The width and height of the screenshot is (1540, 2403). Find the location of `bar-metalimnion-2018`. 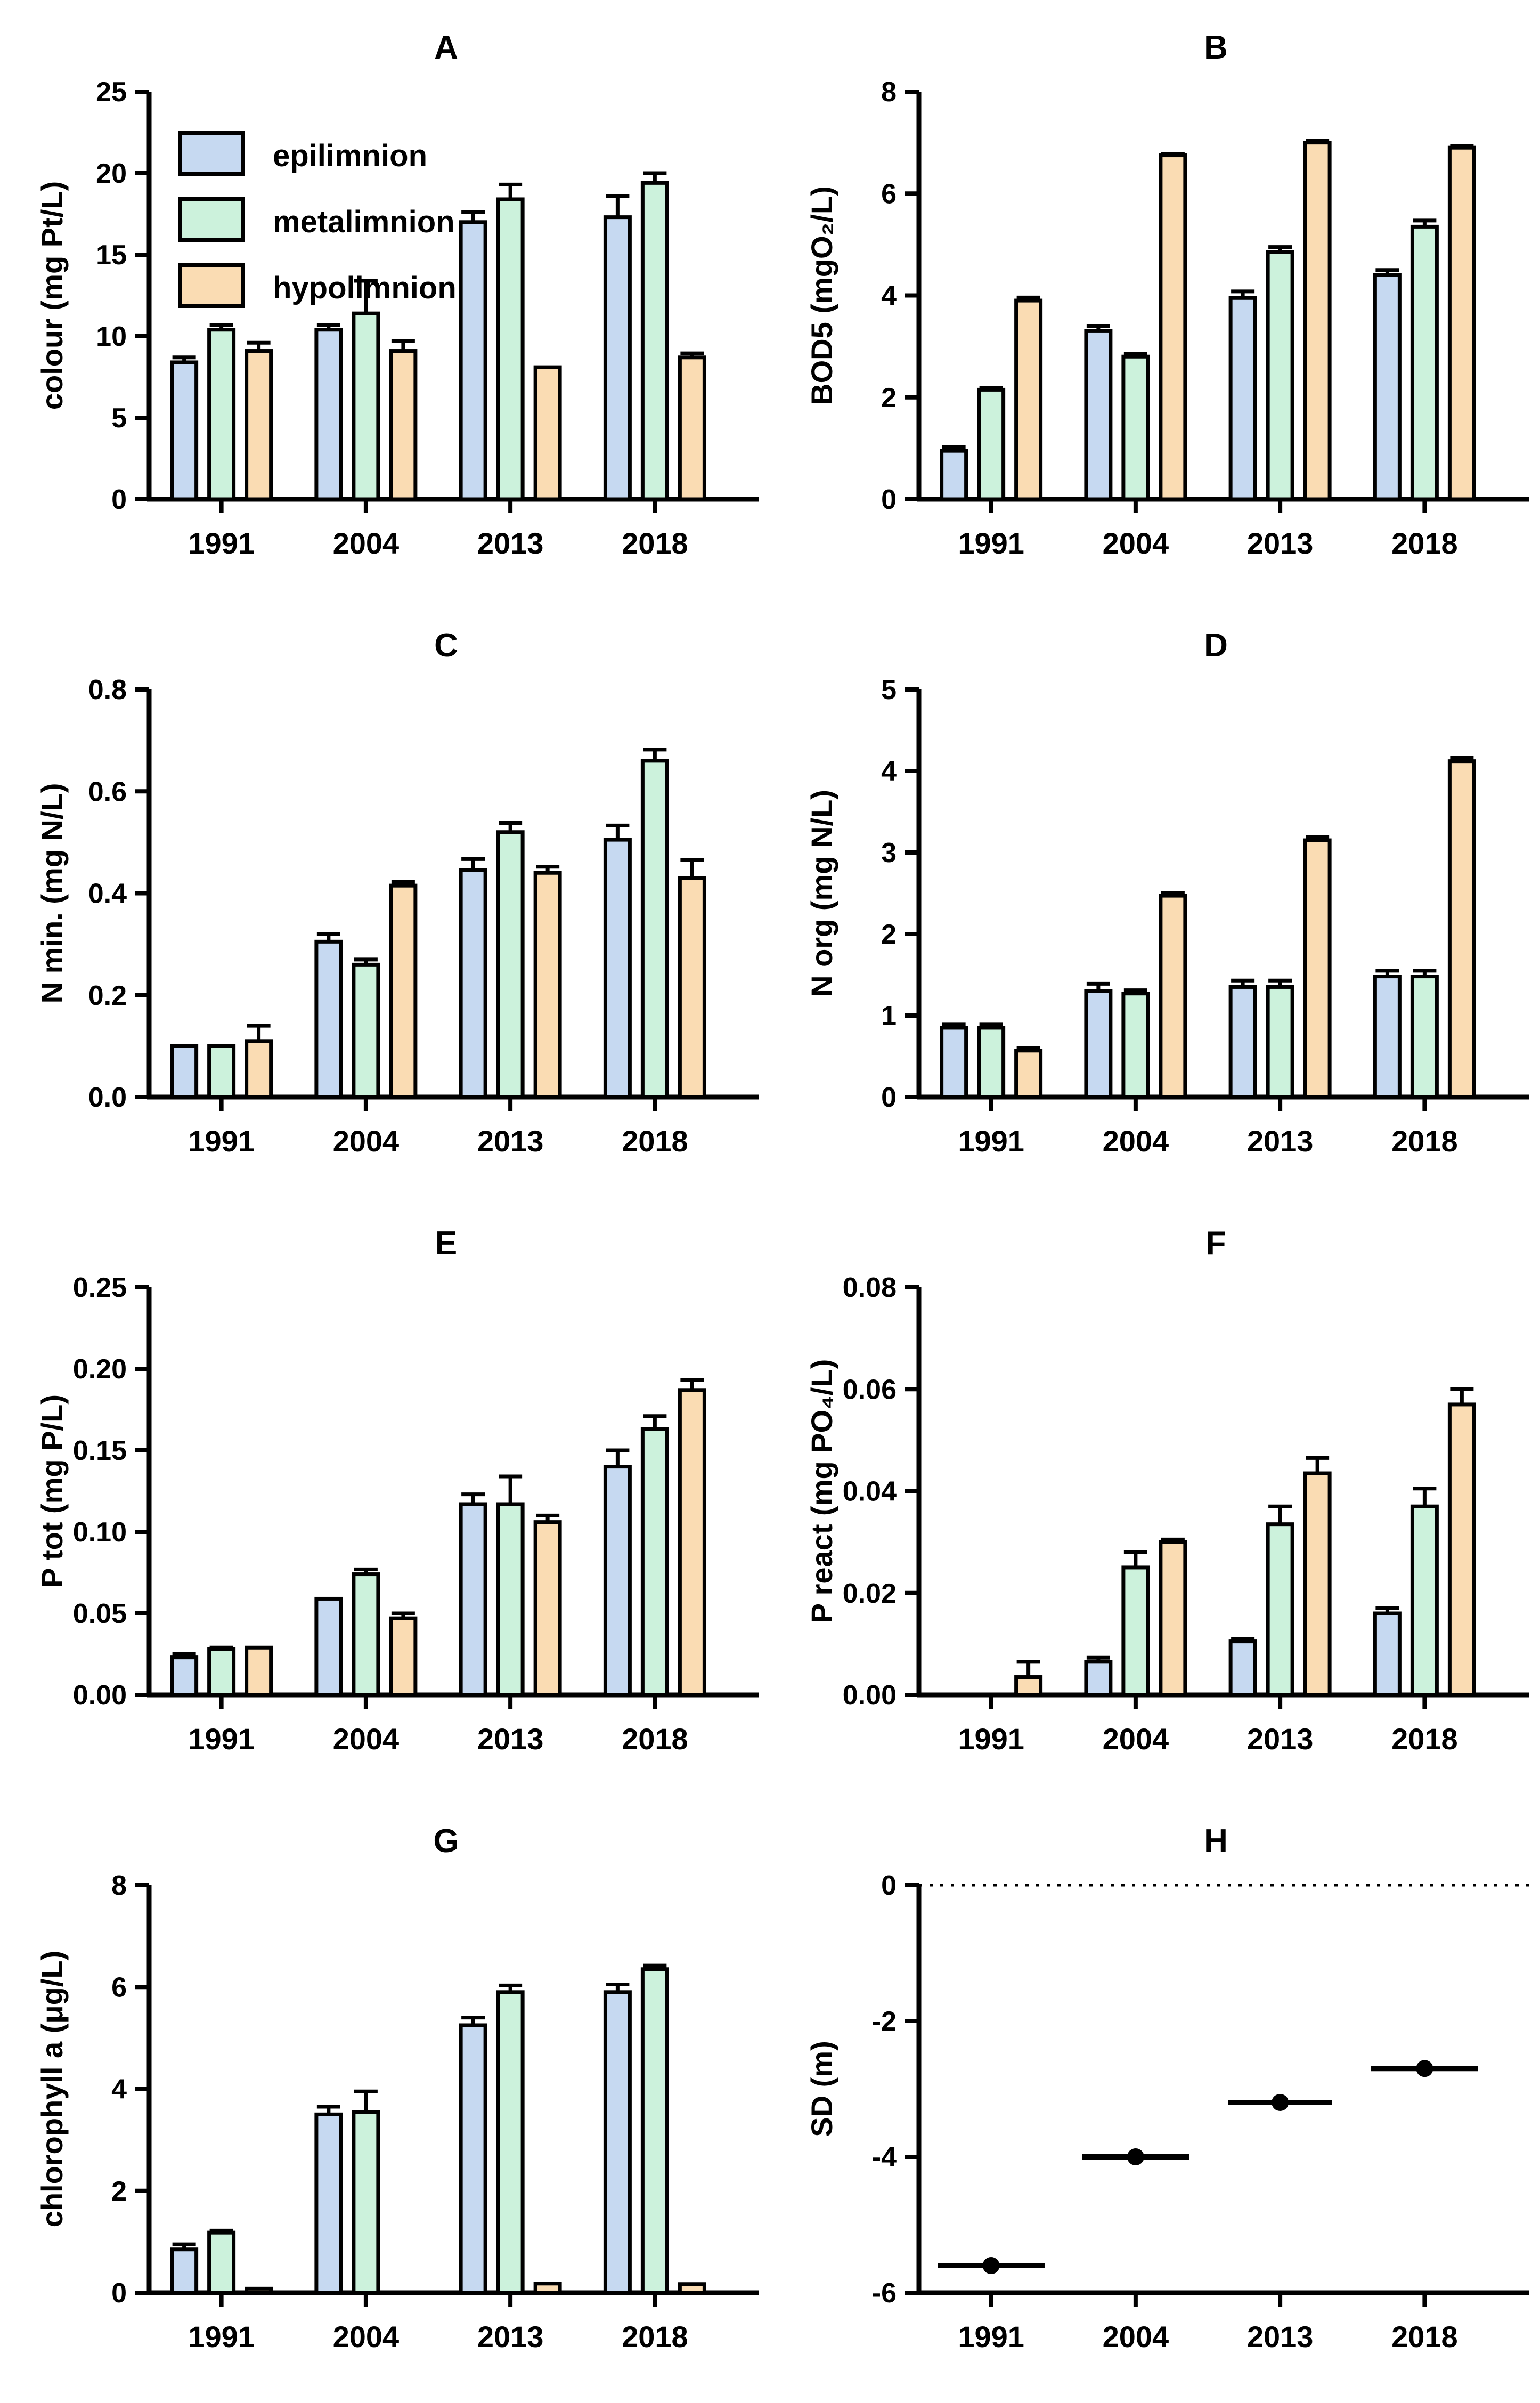

bar-metalimnion-2018 is located at coordinates (1424, 362).